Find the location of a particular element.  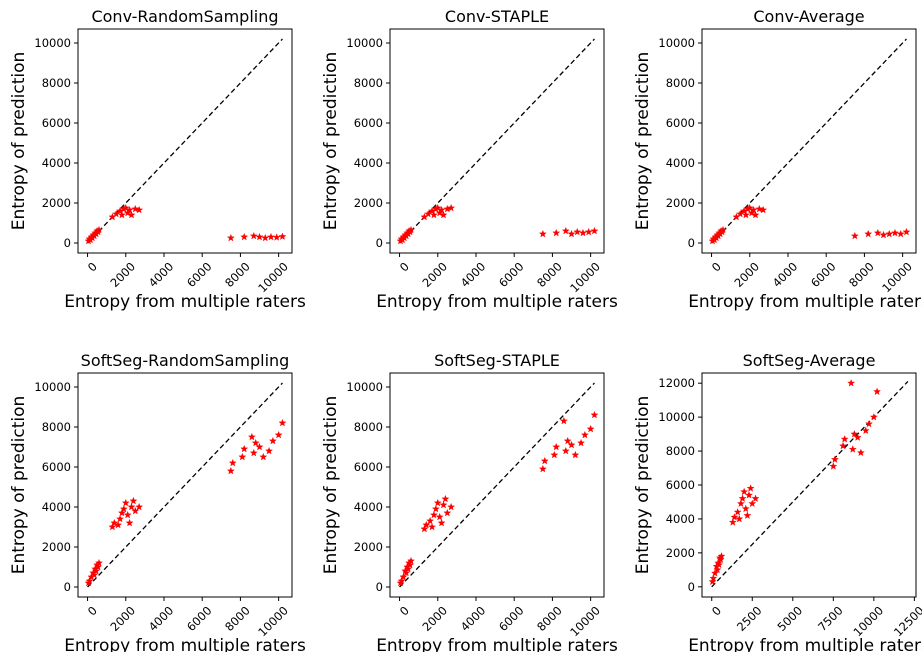

x-tick-label: 2500 is located at coordinates (749, 618).